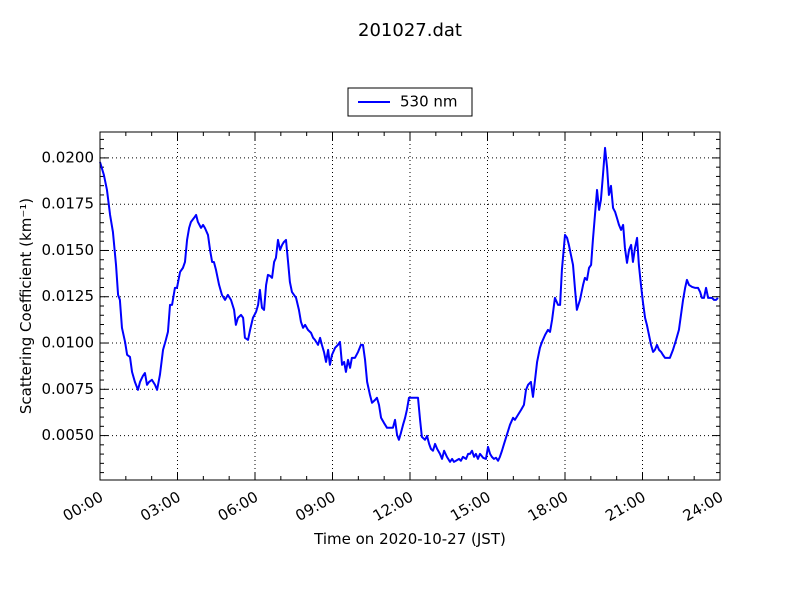  I want to click on y-tick-label: 0.0175, so click(68, 204).